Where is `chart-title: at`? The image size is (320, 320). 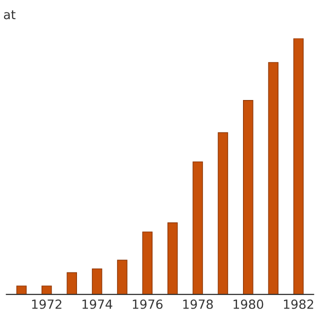
chart-title: at is located at coordinates (10, 15).